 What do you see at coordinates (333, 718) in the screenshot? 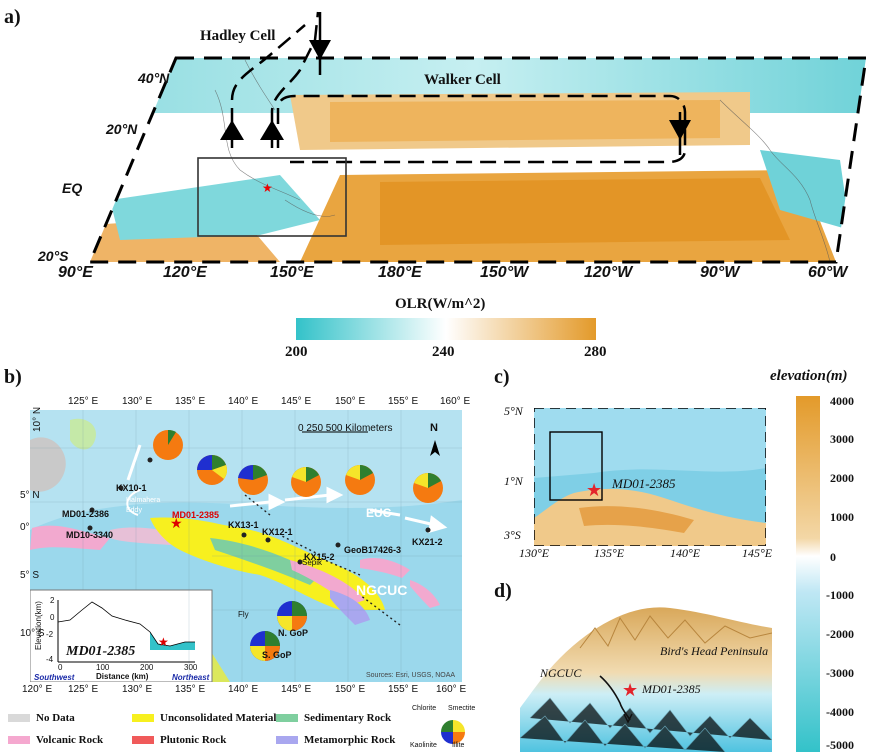
I see `legend-sedimentary: Sedimentary Rock` at bounding box center [333, 718].